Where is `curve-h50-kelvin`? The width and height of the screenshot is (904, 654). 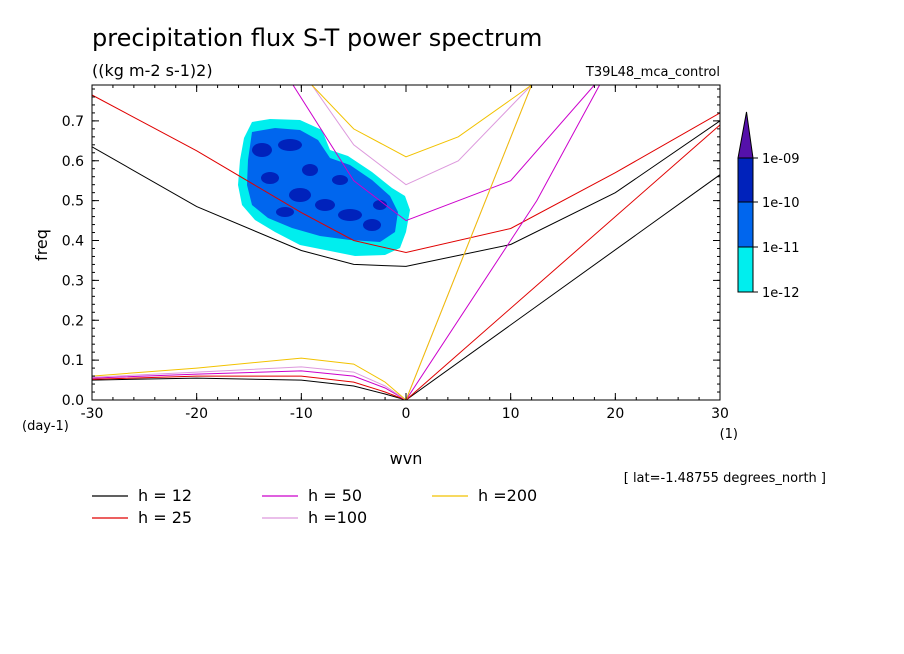
curve-h50-kelvin is located at coordinates (503, 242).